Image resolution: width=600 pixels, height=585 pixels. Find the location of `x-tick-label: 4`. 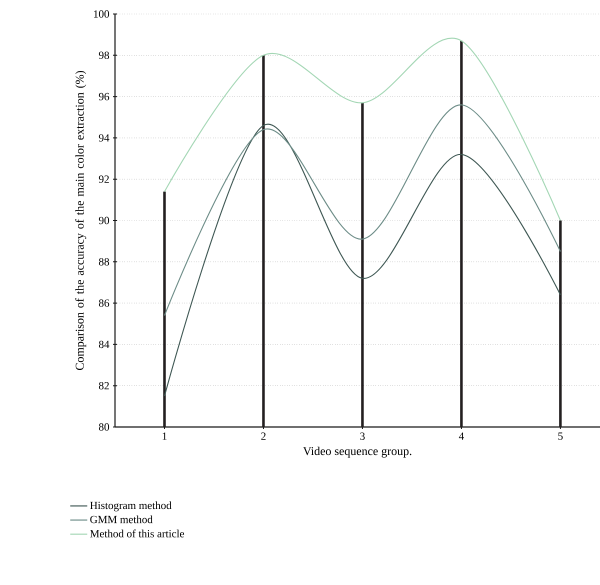

x-tick-label: 4 is located at coordinates (461, 436).